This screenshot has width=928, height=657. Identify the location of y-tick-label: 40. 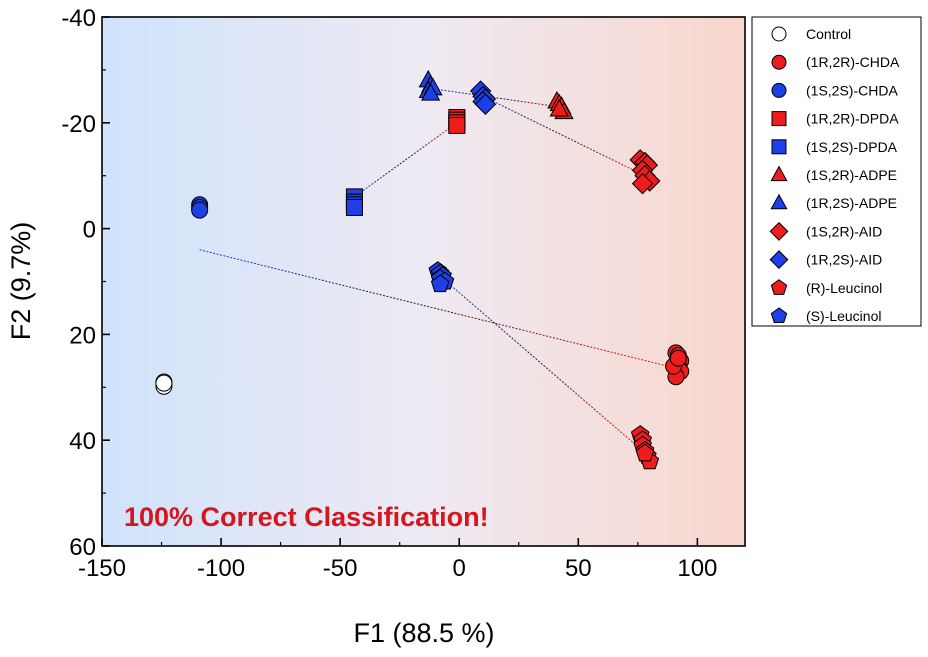
(82, 441).